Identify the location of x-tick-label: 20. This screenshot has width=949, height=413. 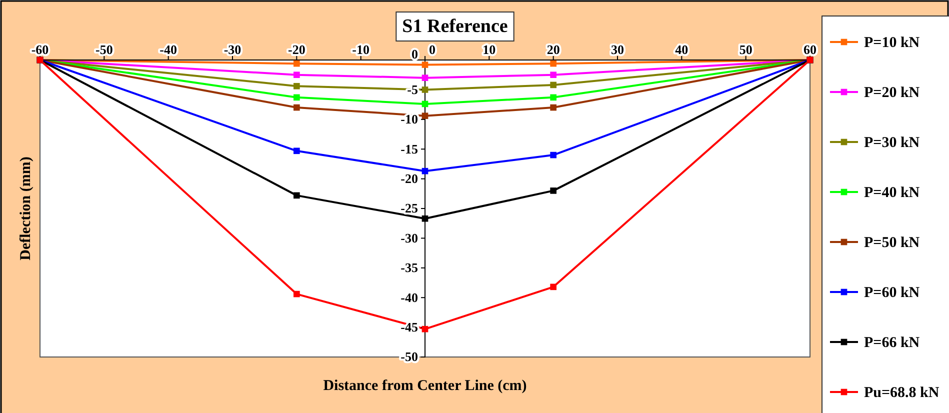
(553, 49).